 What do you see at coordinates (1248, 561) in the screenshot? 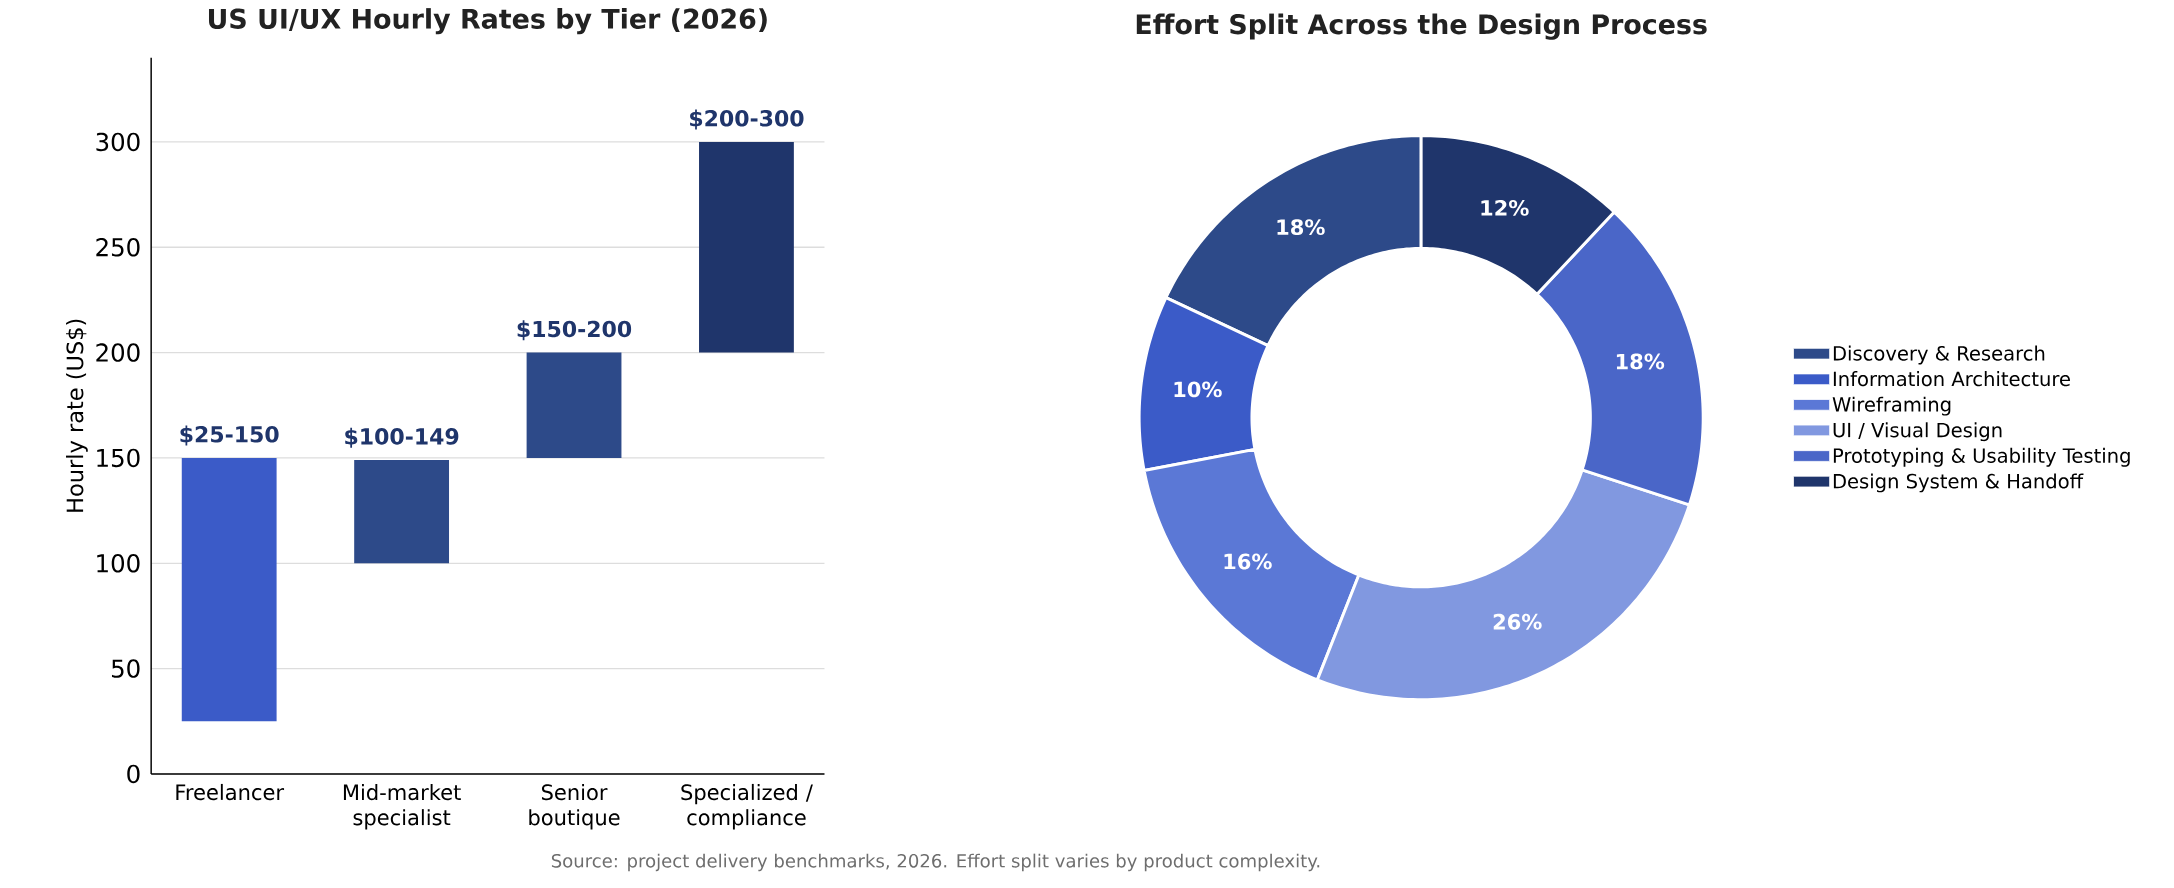
I see `data-label: 16%` at bounding box center [1248, 561].